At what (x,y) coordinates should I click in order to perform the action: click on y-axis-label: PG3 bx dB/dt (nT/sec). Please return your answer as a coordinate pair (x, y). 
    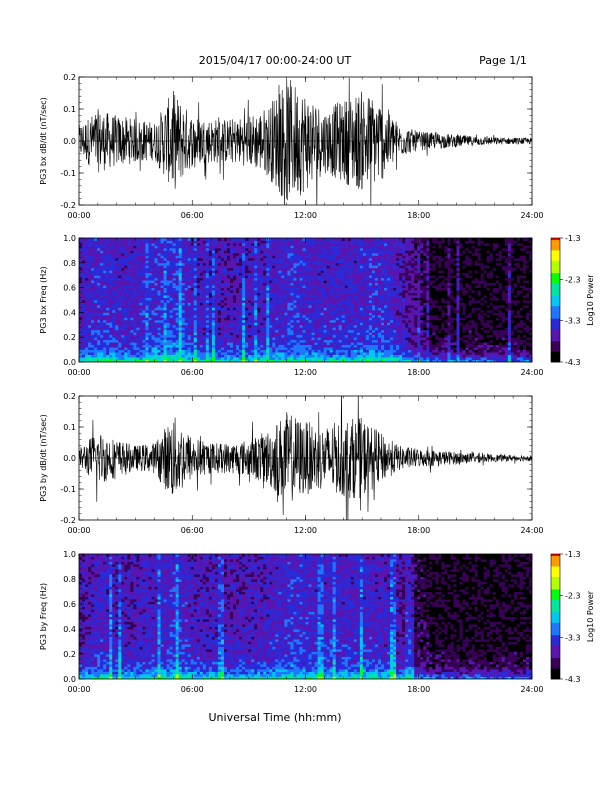
    Looking at the image, I should click on (43, 140).